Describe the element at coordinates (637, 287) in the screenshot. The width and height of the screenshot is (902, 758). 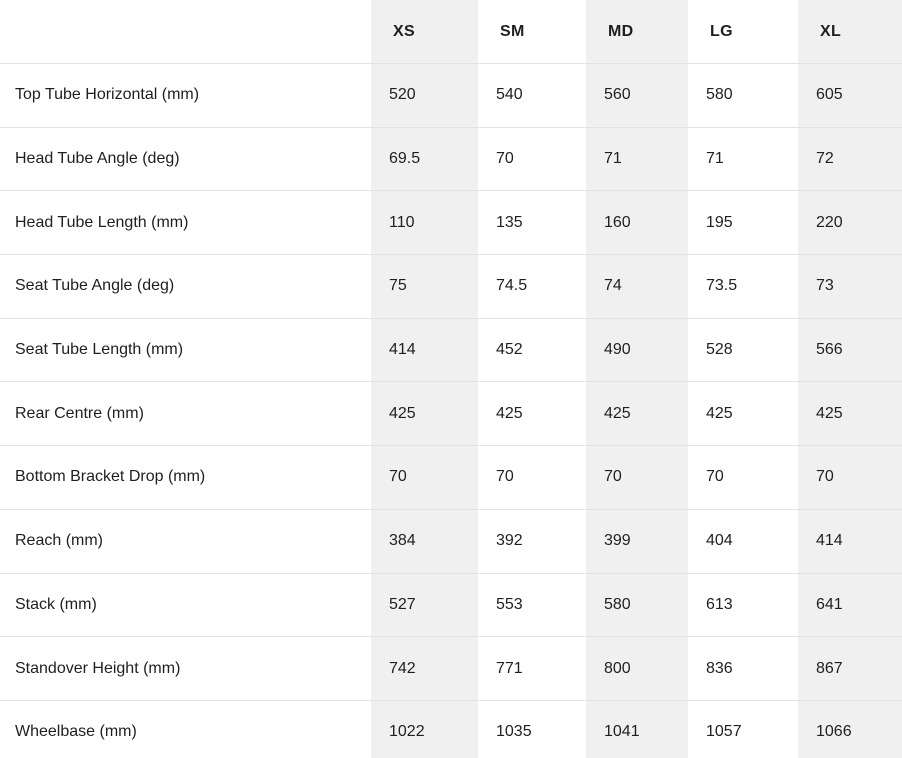
I see `cell-value: 74` at that location.